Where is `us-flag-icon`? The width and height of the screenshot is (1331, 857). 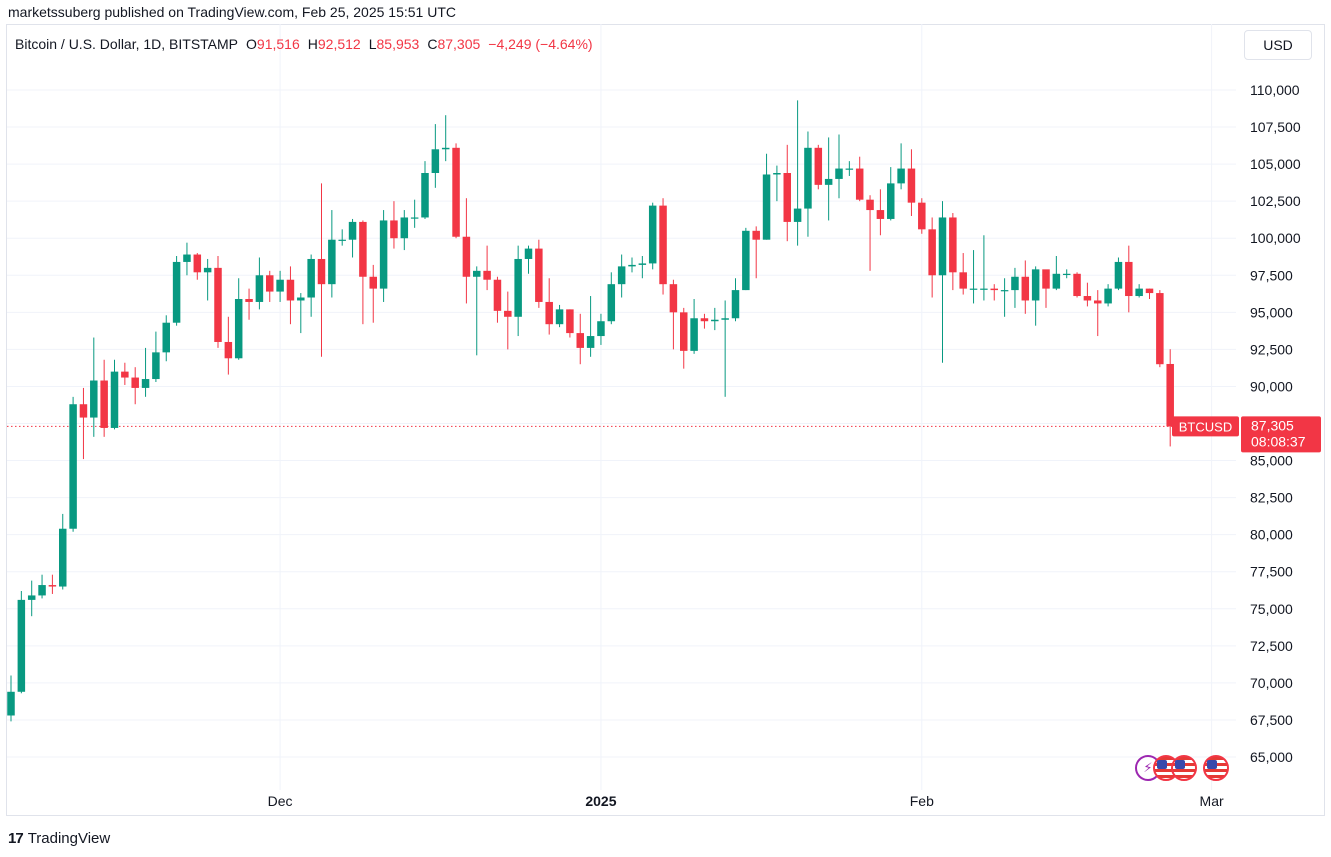
us-flag-icon is located at coordinates (1184, 768).